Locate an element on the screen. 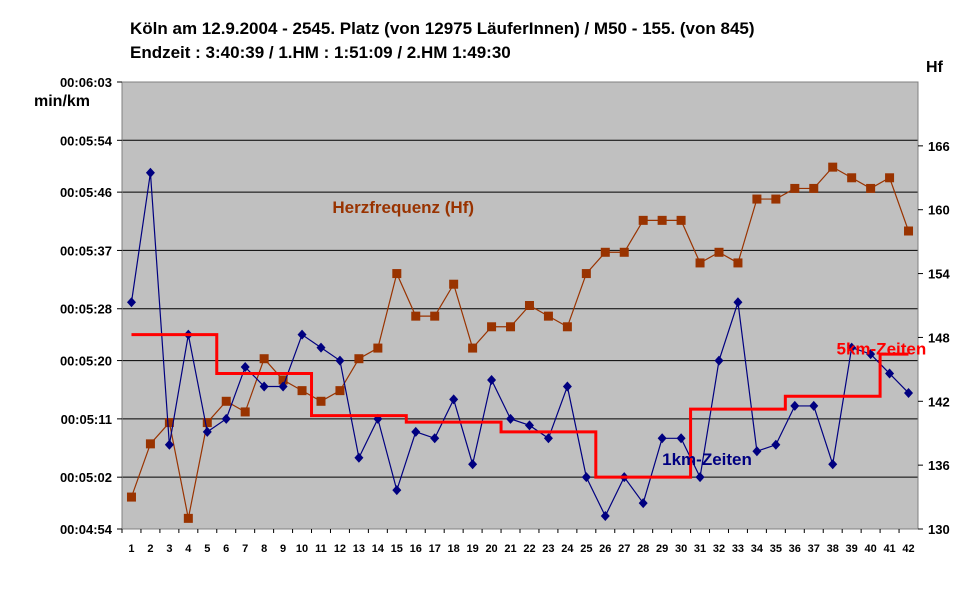 The image size is (975, 599). y-left-tick-label-2: 00:05:11 is located at coordinates (86, 419).